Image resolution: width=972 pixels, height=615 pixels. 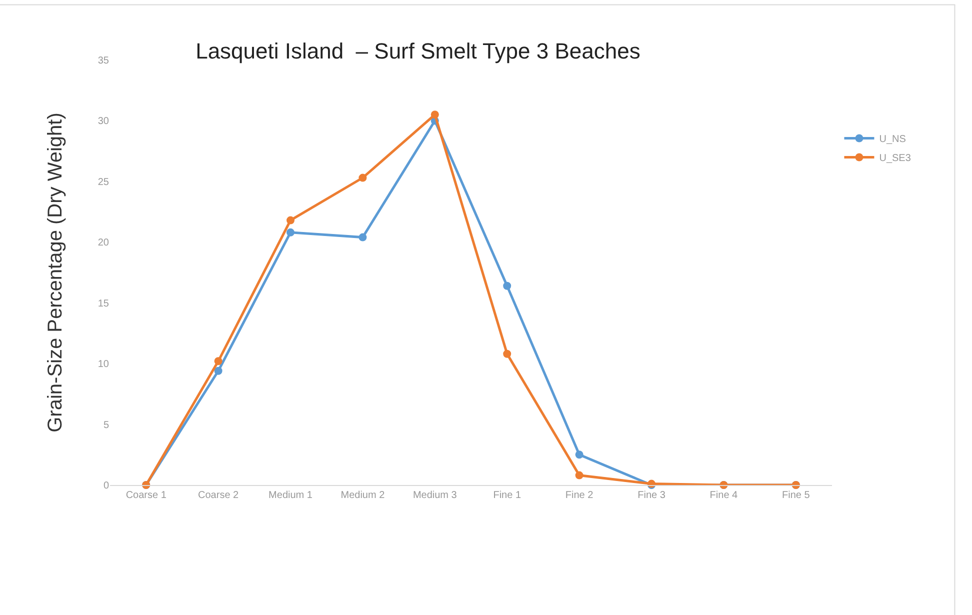 I want to click on y-tick-label: 5, so click(x=106, y=425).